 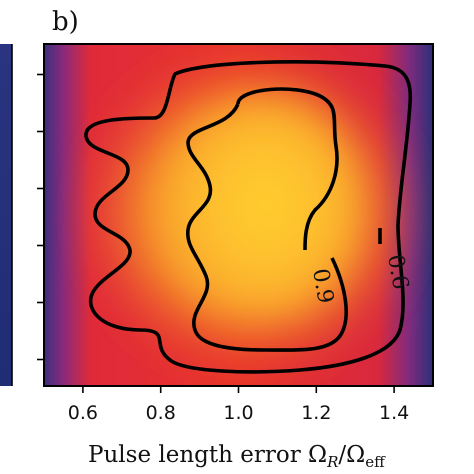 I want to click on contour-label-0.6: 0.6, so click(x=397, y=272).